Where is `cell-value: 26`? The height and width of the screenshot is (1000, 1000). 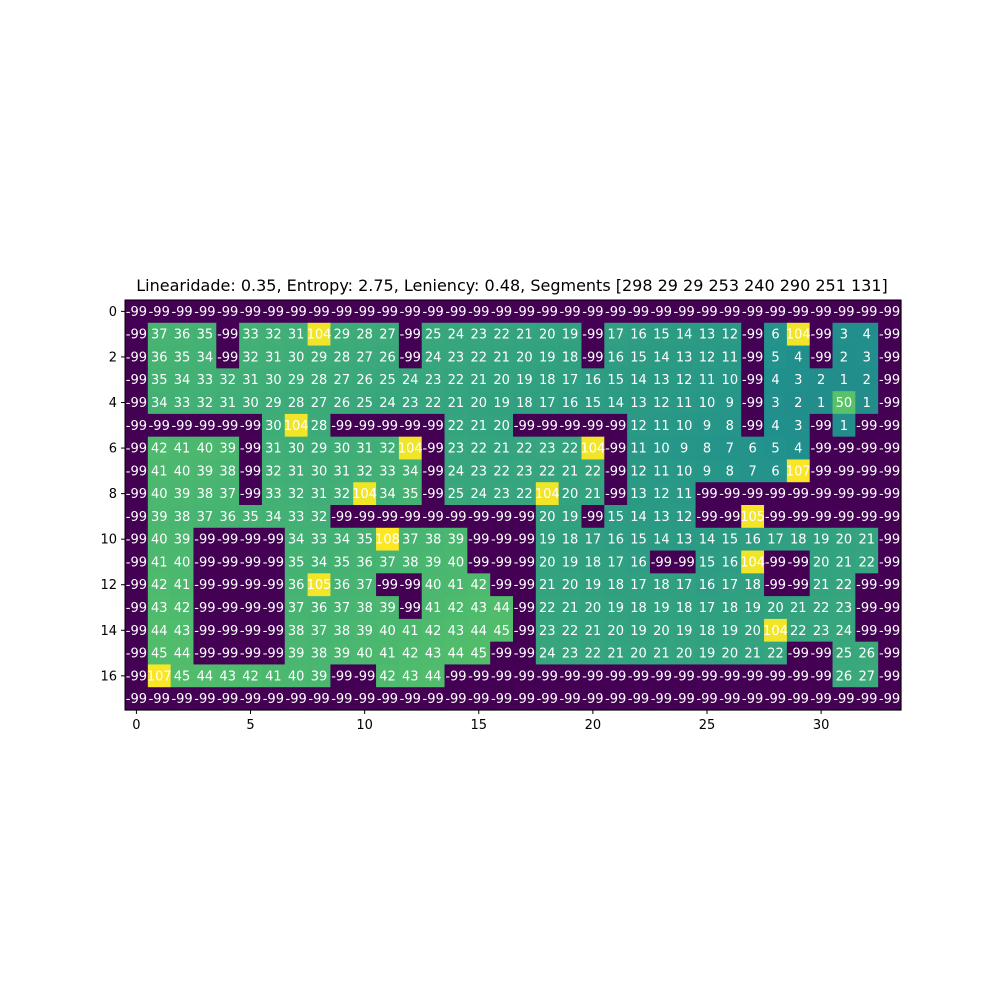 cell-value: 26 is located at coordinates (342, 403).